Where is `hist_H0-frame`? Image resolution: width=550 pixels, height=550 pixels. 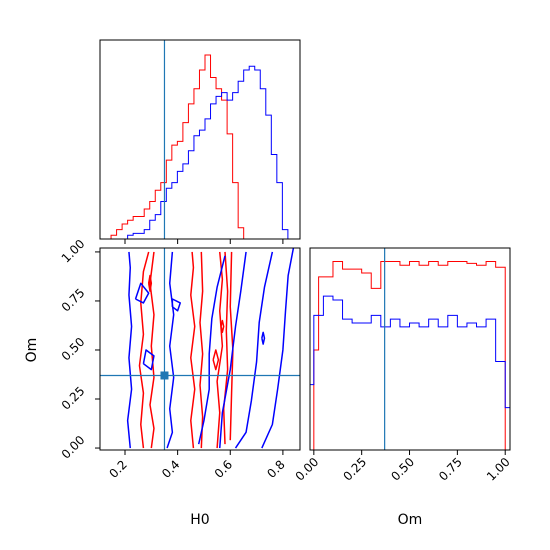
hist_H0-frame is located at coordinates (200, 139).